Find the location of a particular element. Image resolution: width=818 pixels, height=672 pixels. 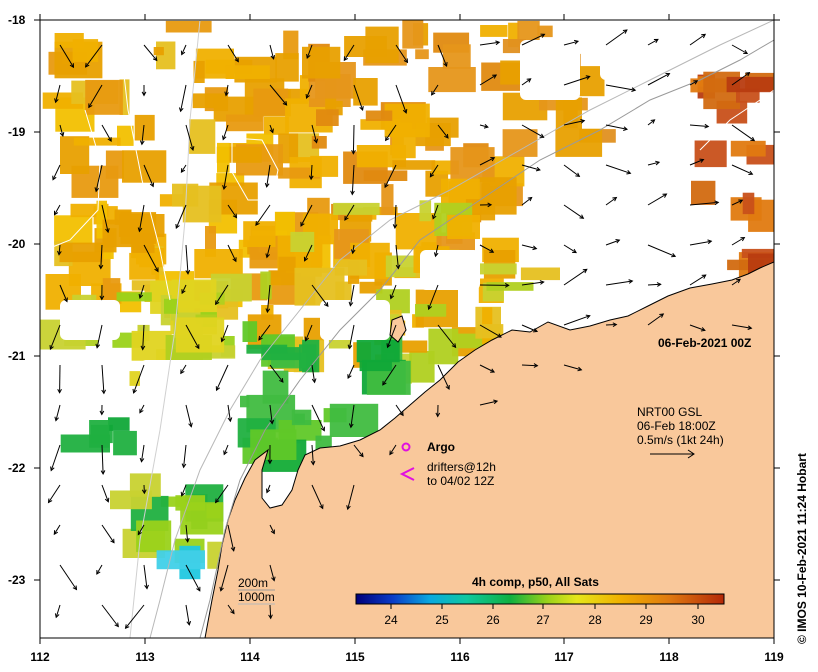

lat-tick-label: -21 is located at coordinates (17, 356).